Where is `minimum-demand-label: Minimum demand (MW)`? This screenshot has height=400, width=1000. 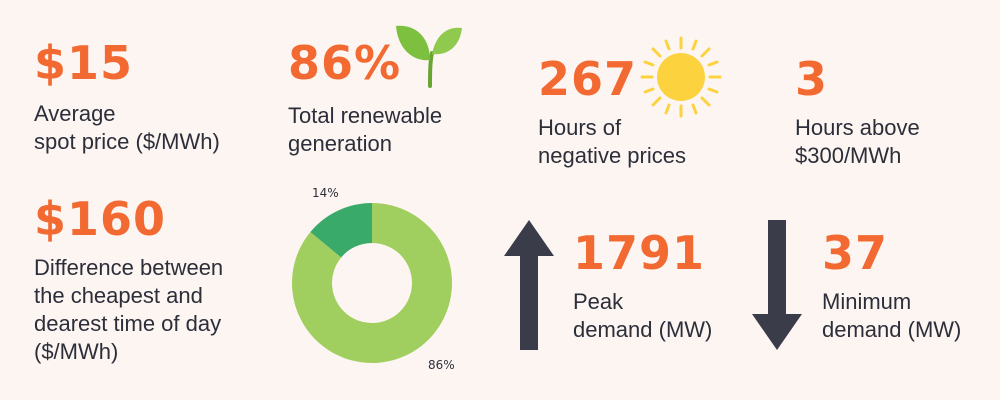
minimum-demand-label: Minimum demand (MW) is located at coordinates (892, 315).